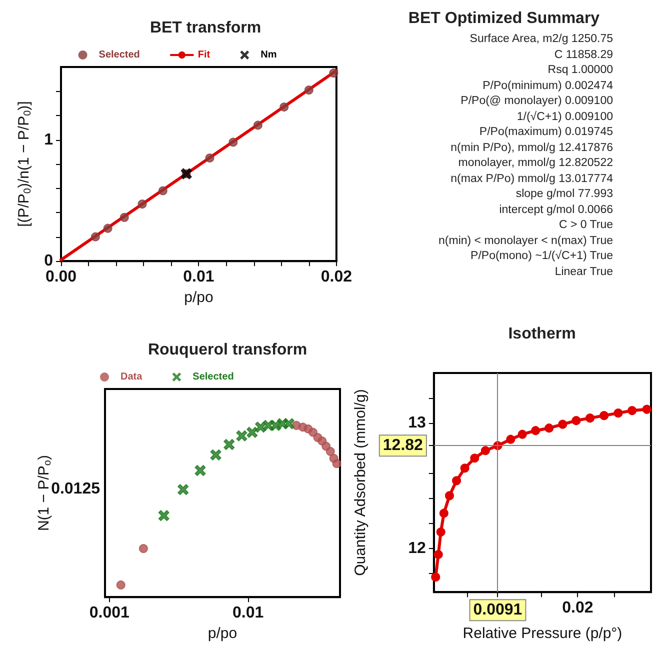  I want to click on legend-label: Nm, so click(268, 55).